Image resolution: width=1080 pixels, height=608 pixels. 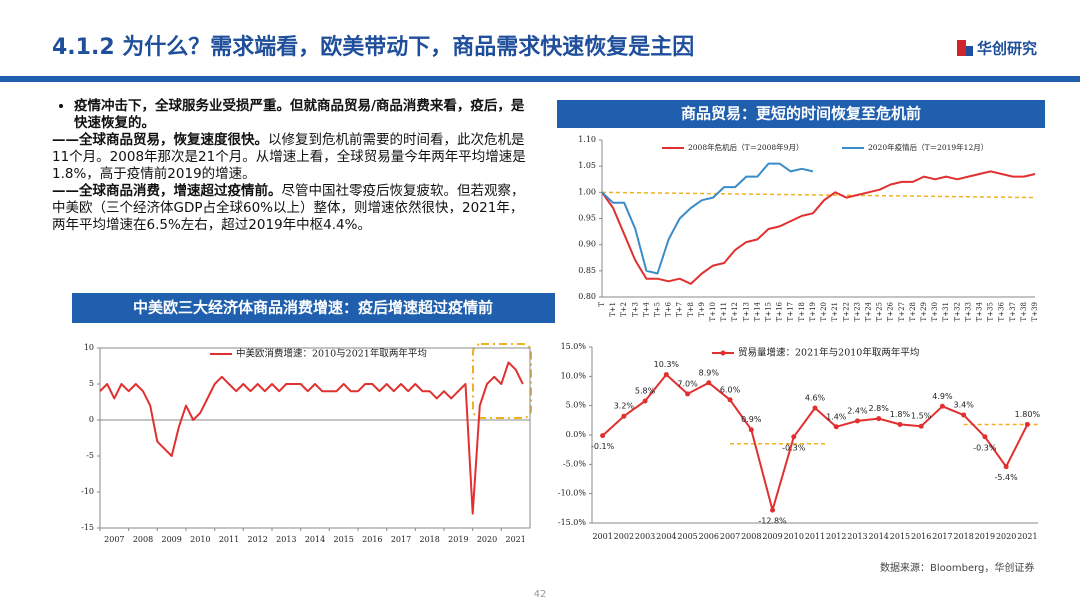 What do you see at coordinates (315, 438) in the screenshot?
I see `plot-frame` at bounding box center [315, 438].